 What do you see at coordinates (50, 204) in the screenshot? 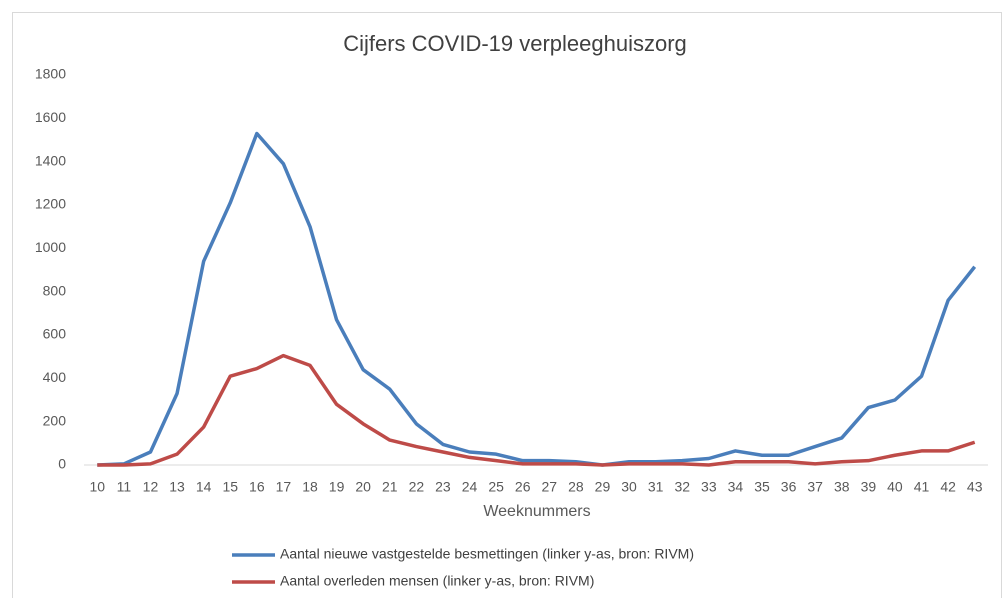
I see `y-tick-label: 1200` at bounding box center [50, 204].